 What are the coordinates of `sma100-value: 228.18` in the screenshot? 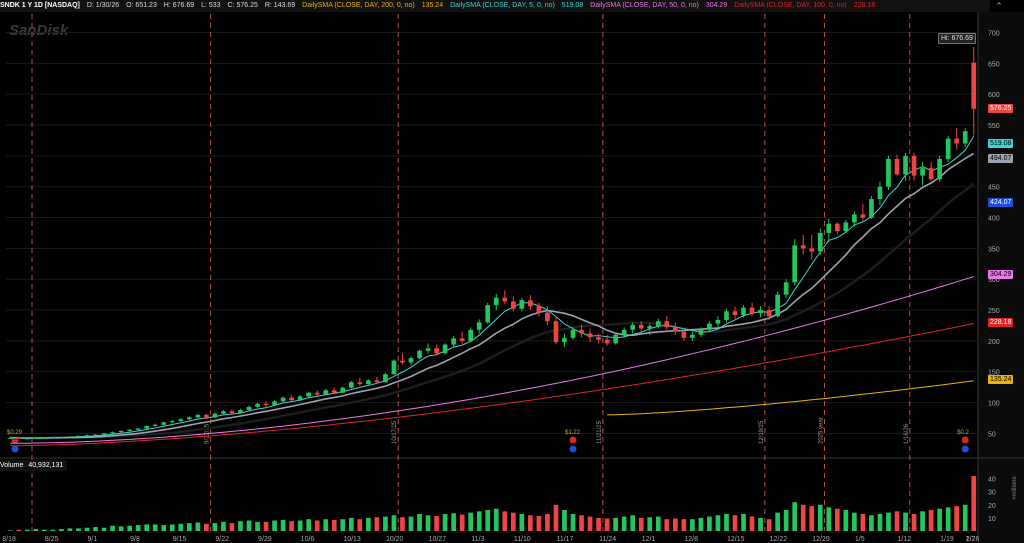 It's located at (864, 5).